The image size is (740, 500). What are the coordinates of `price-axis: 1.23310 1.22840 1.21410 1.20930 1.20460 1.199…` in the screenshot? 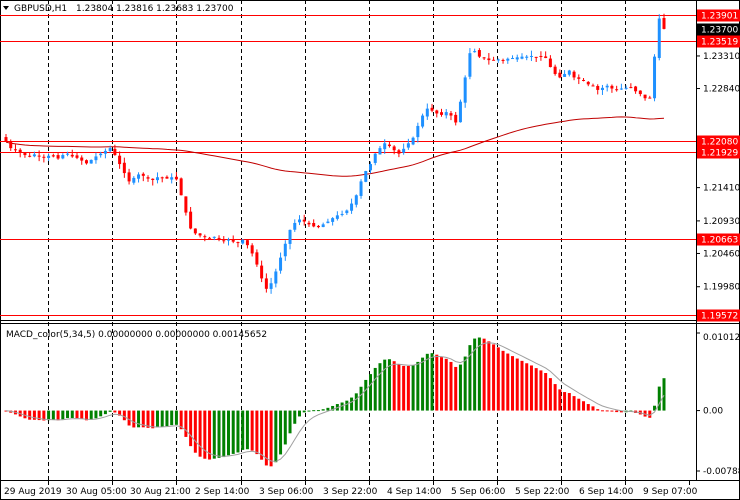 It's located at (718, 172).